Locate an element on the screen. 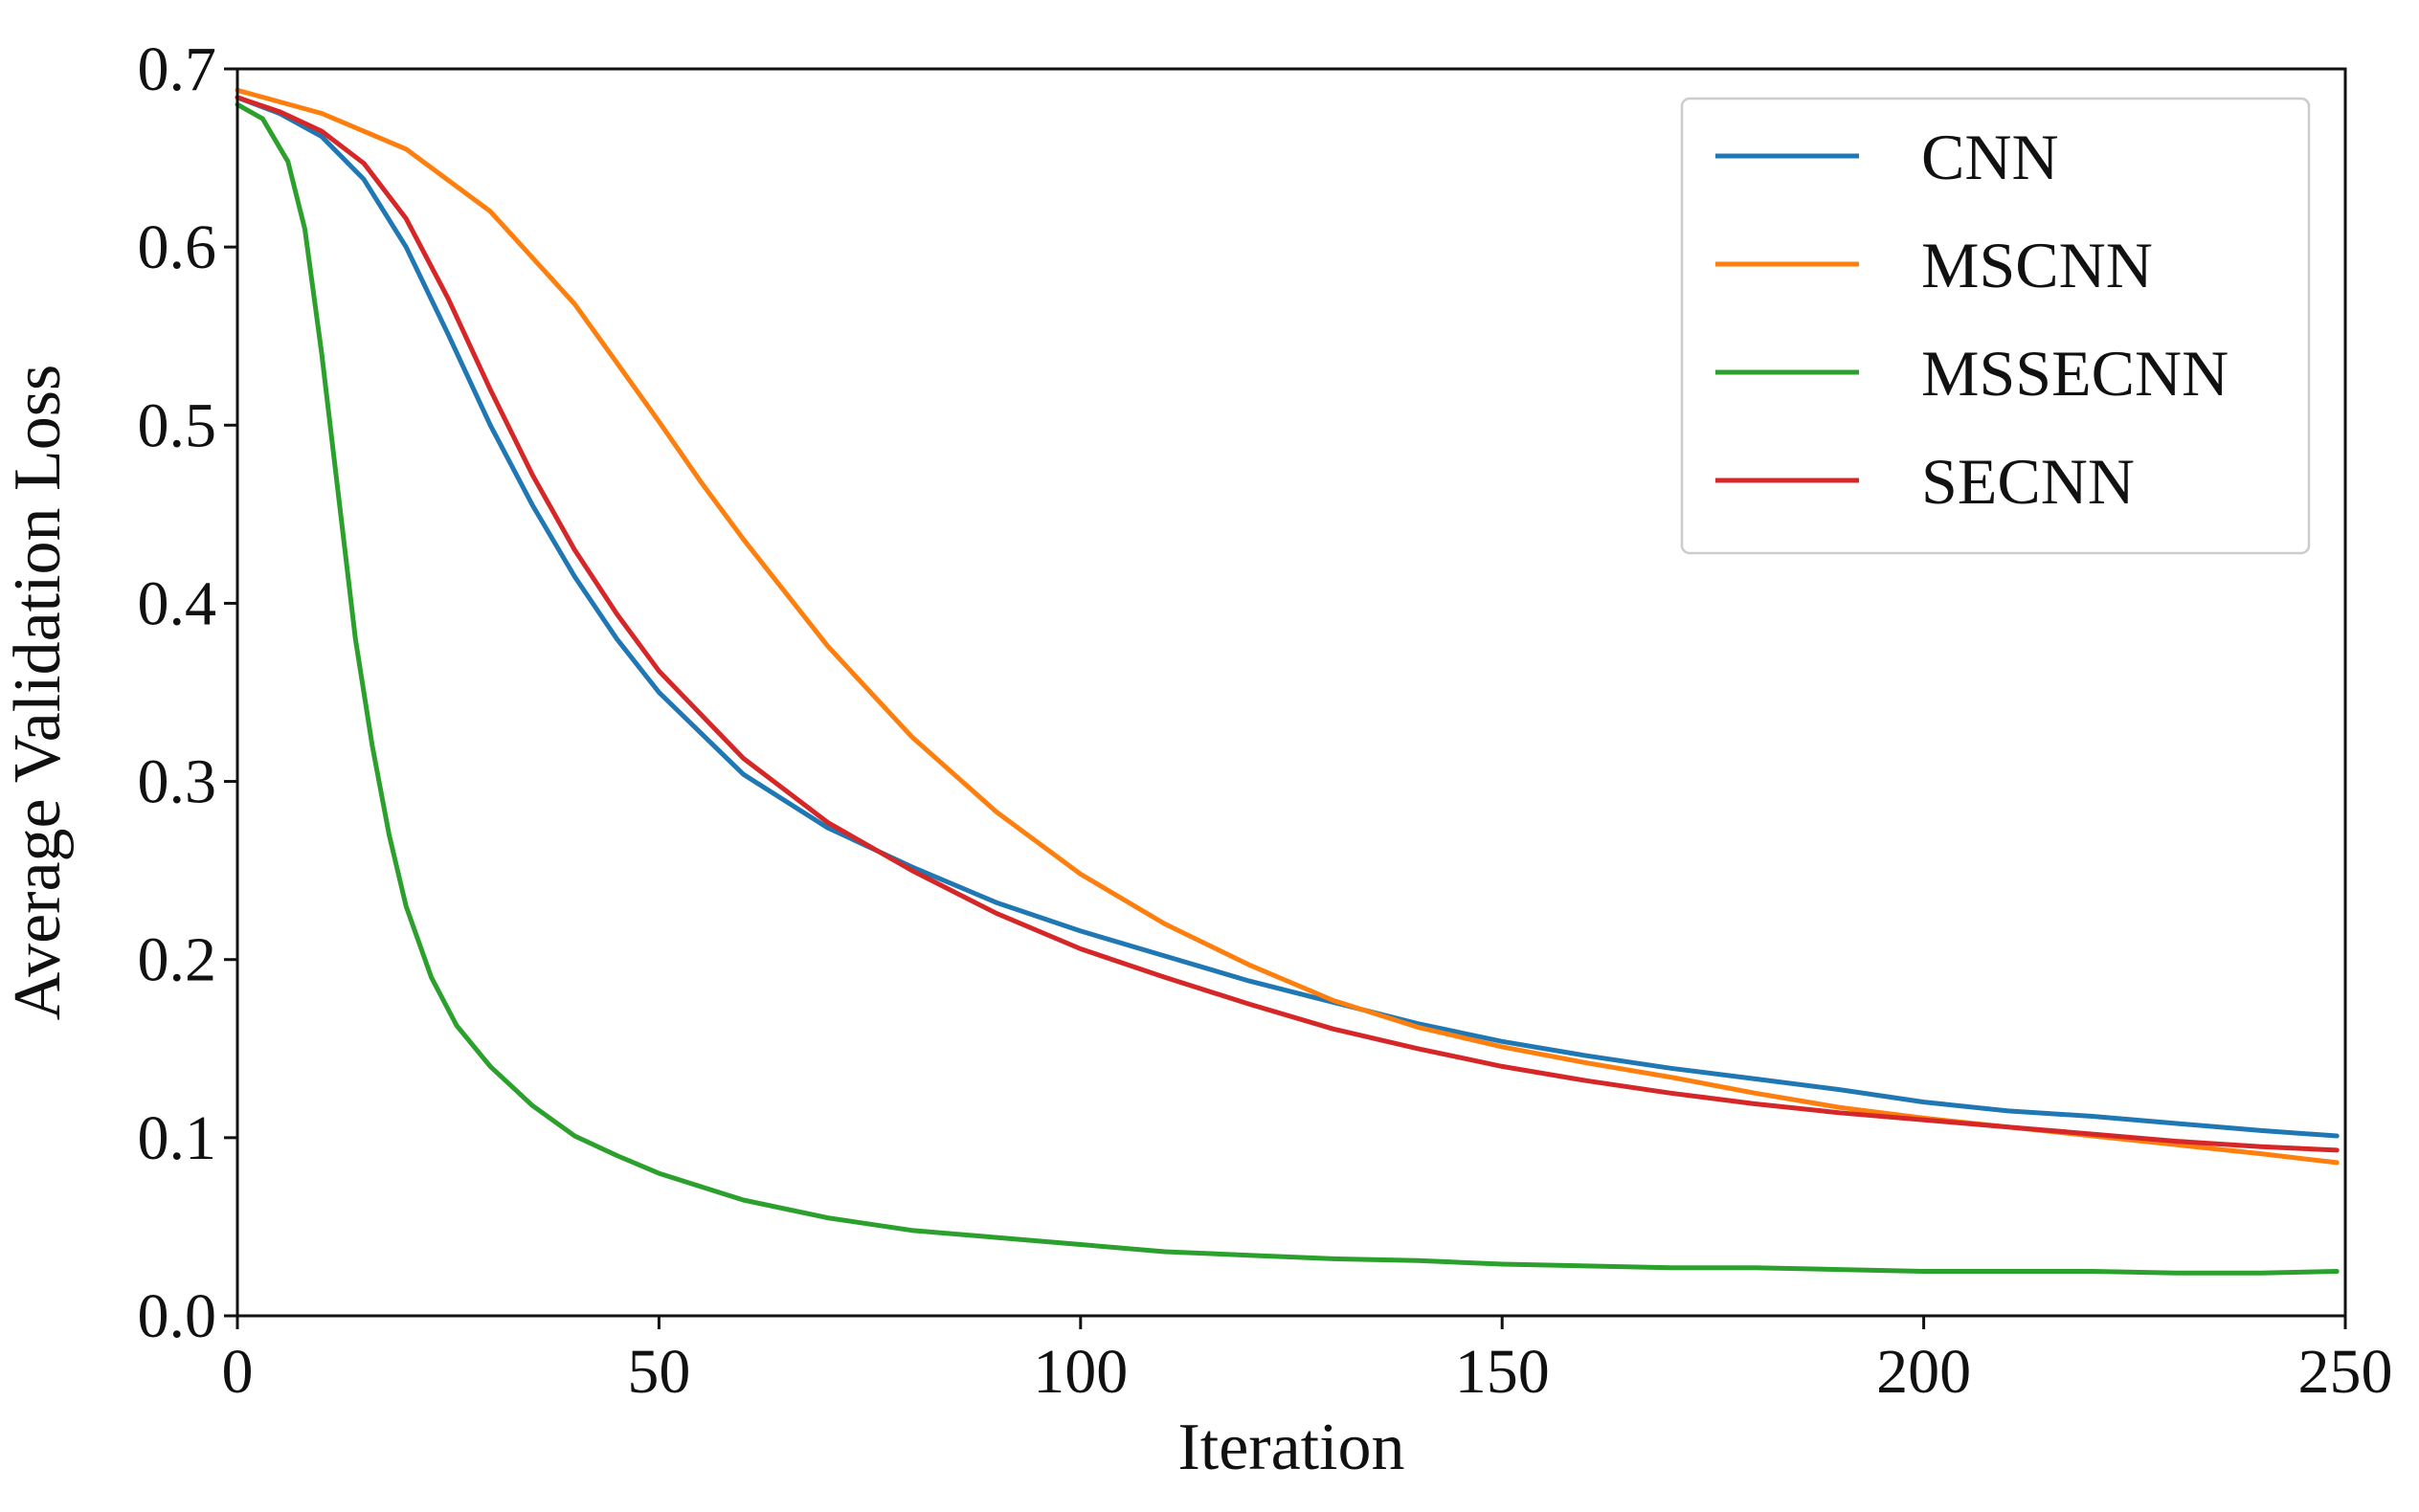 This screenshot has width=2419, height=1512. x-tick-label: 200 is located at coordinates (1923, 1372).